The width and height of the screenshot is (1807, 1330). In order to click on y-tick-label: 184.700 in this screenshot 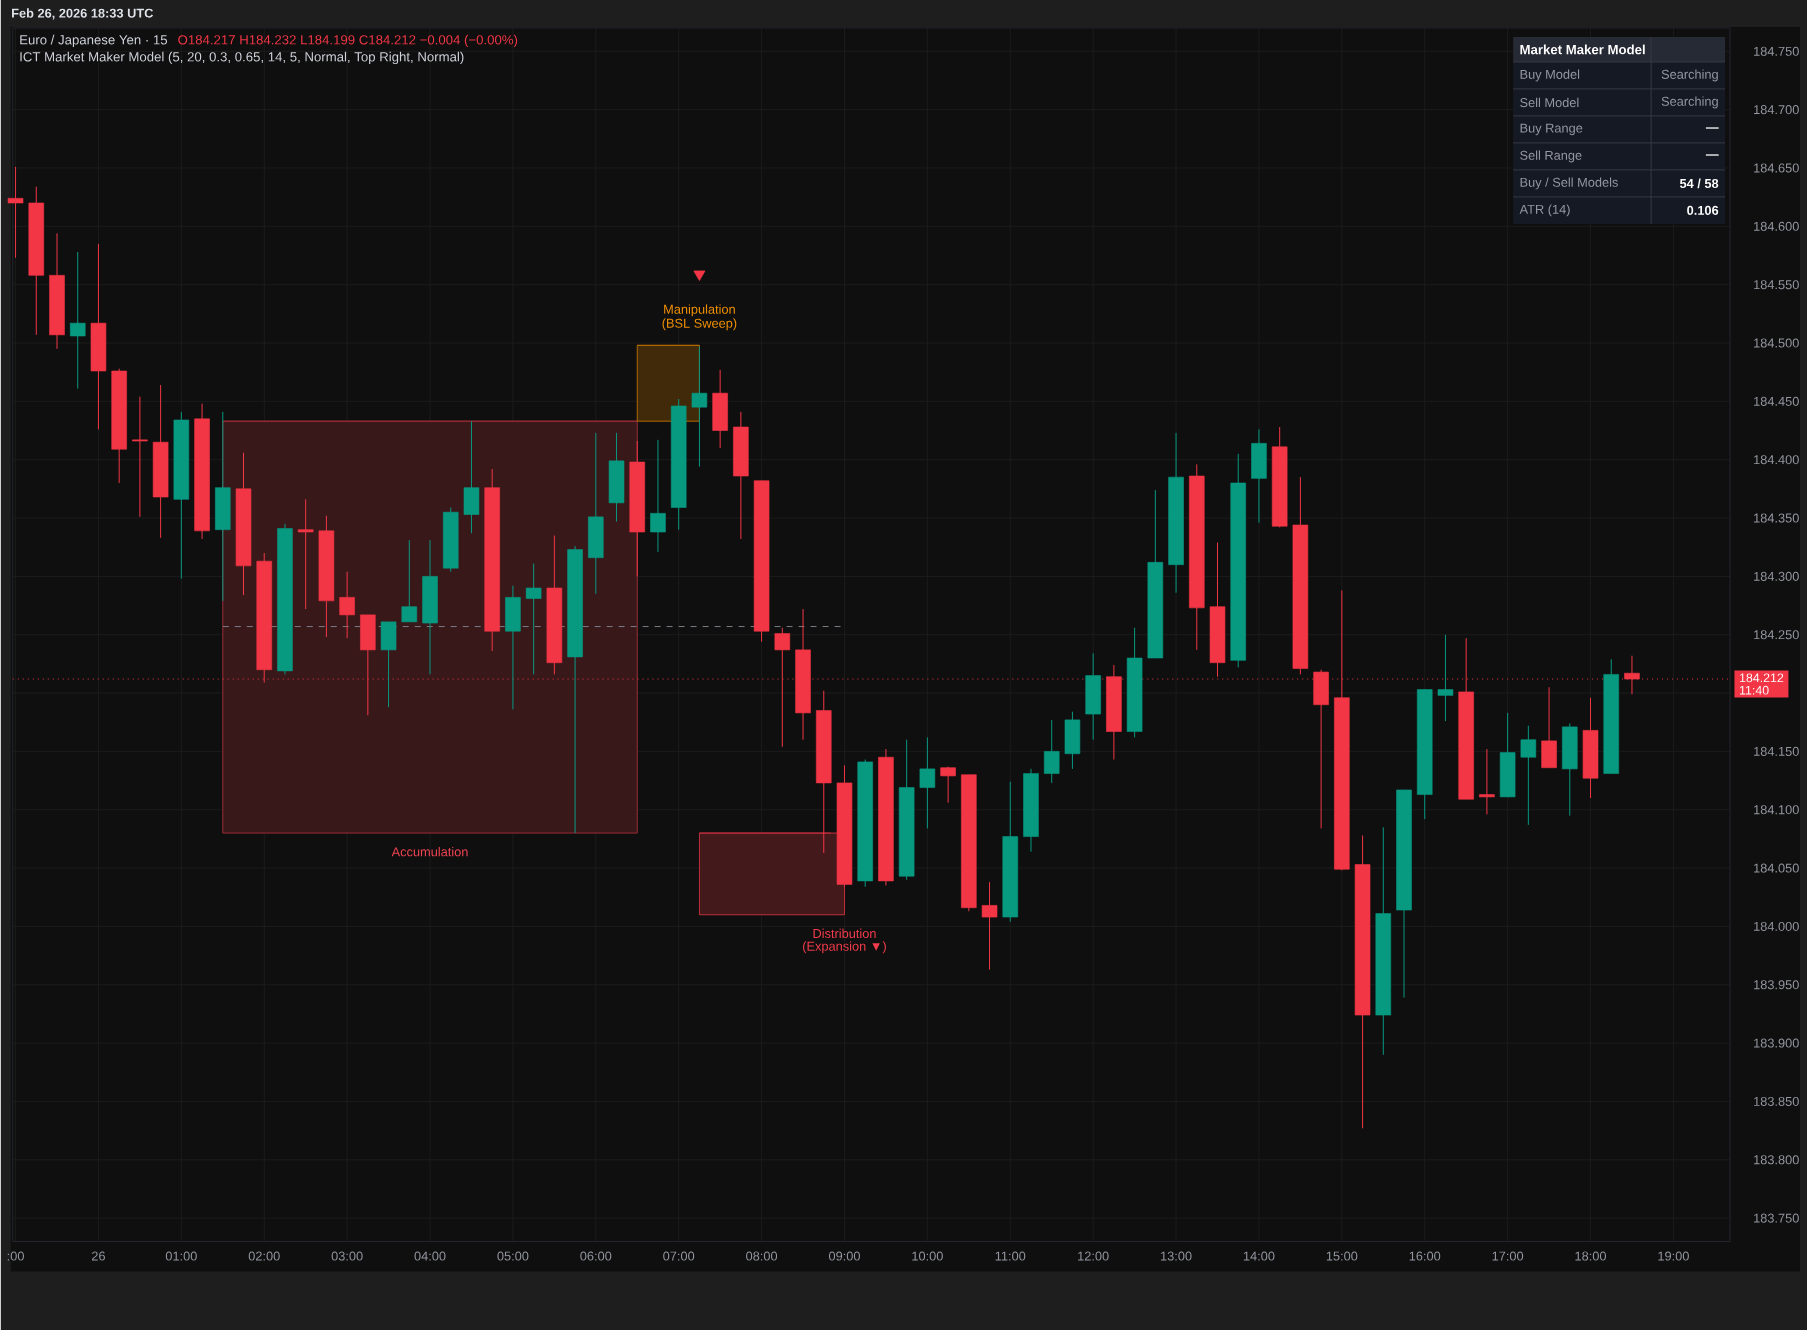, I will do `click(1776, 109)`.